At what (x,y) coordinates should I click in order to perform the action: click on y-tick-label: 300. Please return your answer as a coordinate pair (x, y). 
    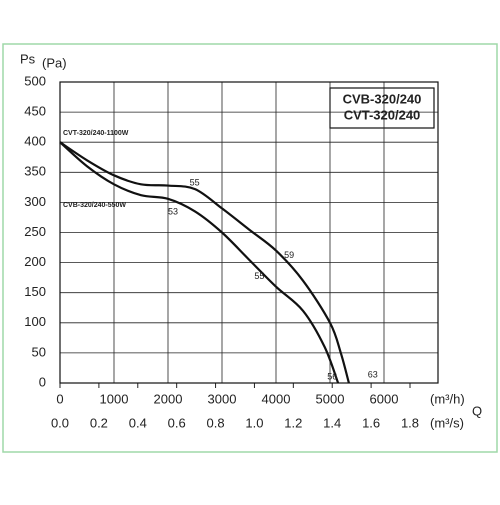
    Looking at the image, I should click on (35, 201).